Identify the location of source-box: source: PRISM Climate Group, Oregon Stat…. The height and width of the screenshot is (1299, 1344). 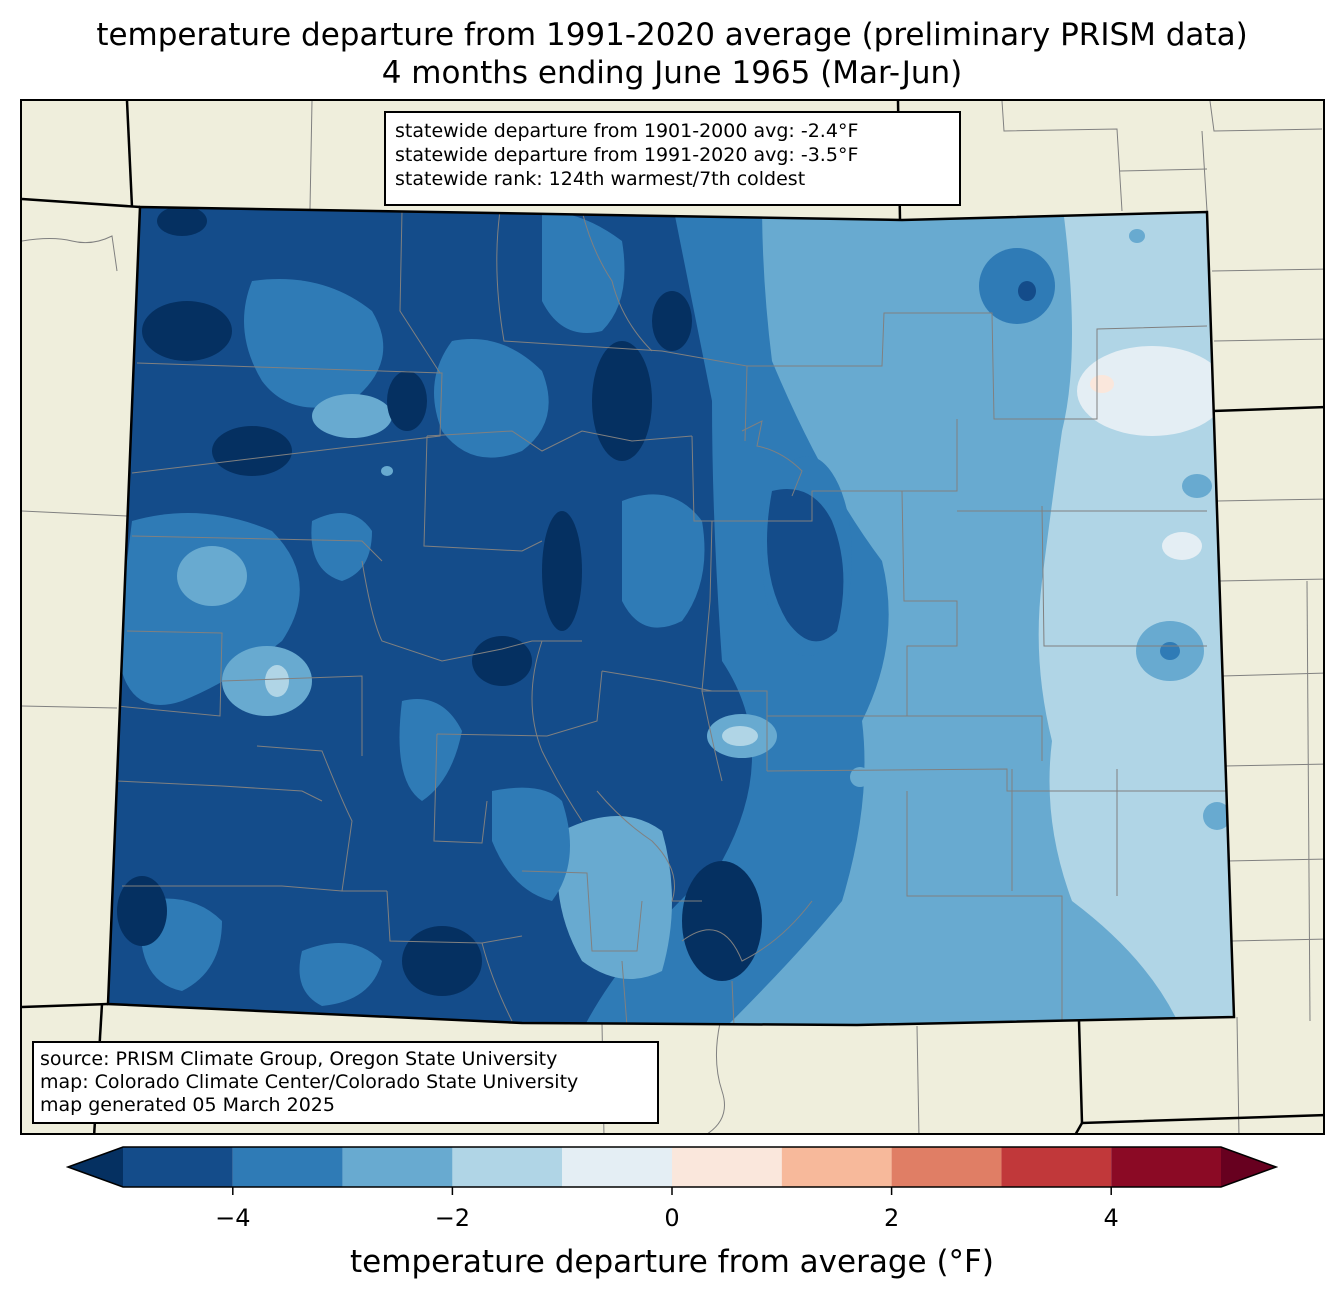
(345, 1082).